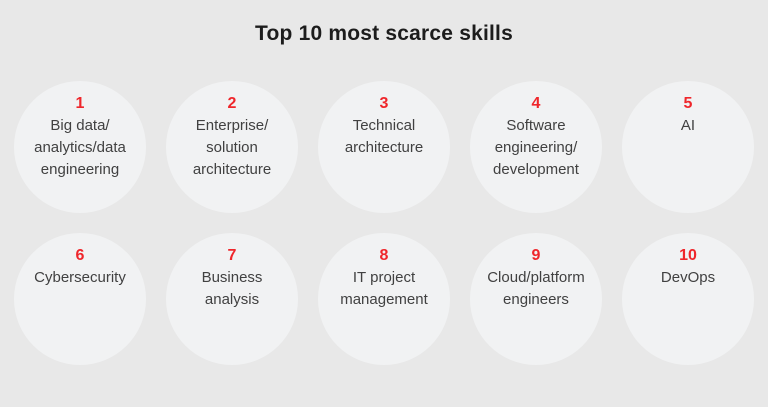 The image size is (768, 407). I want to click on skill-circle-3: 3 Technical architecture, so click(384, 147).